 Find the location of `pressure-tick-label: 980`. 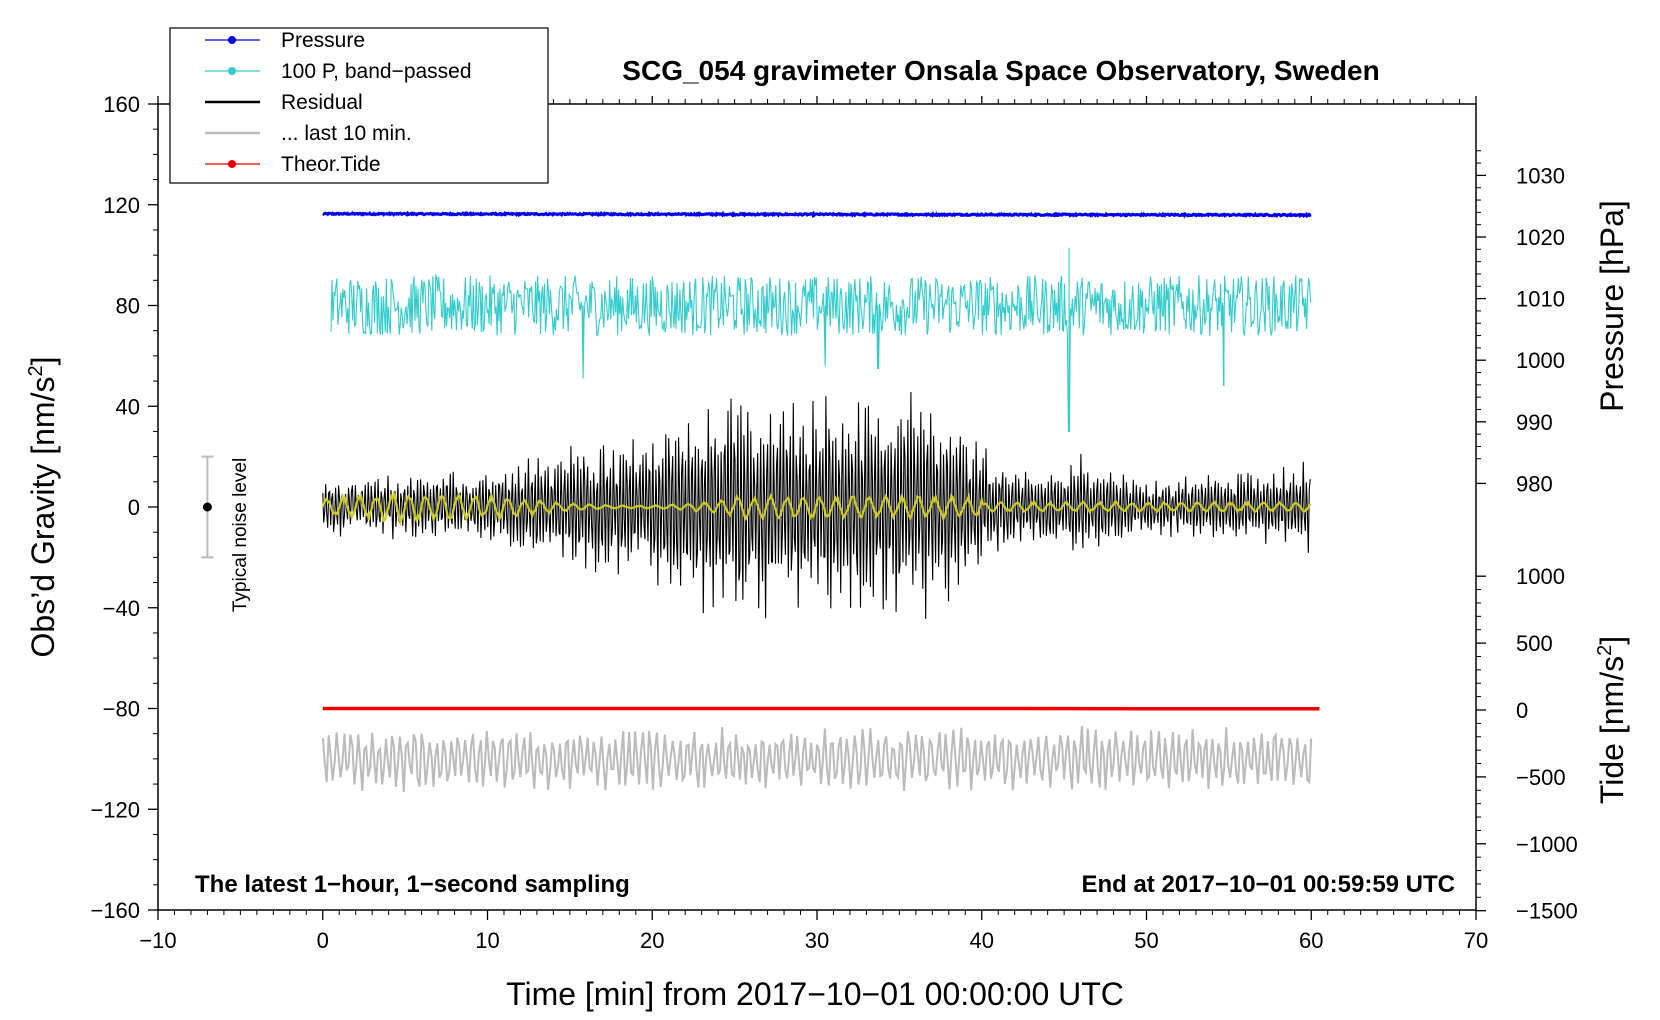

pressure-tick-label: 980 is located at coordinates (1534, 483).